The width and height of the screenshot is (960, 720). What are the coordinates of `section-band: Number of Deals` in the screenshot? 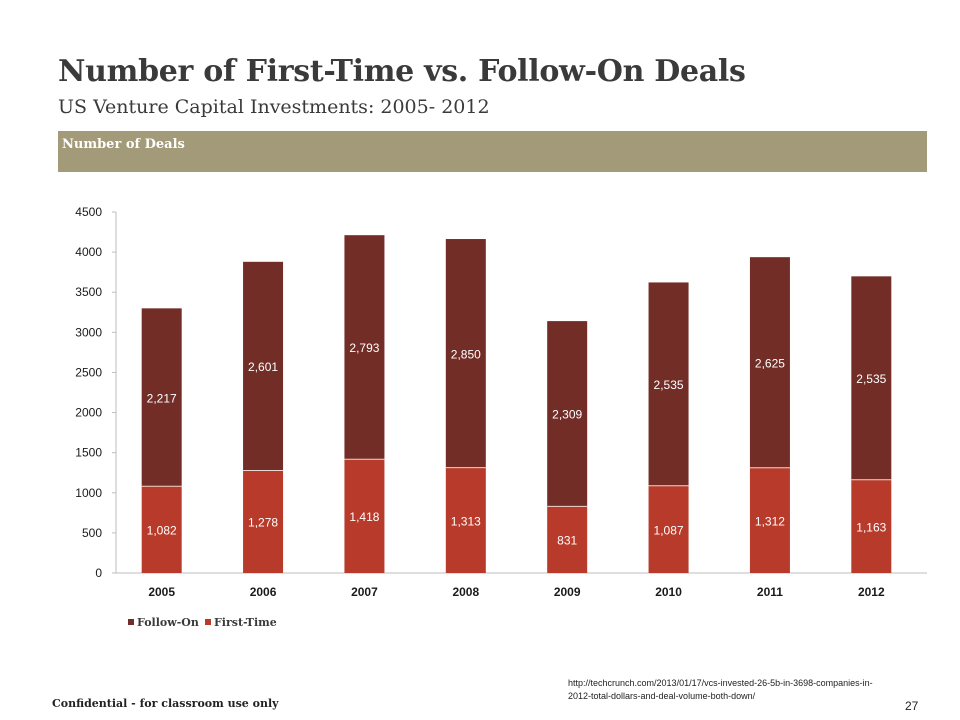 It's located at (492, 151).